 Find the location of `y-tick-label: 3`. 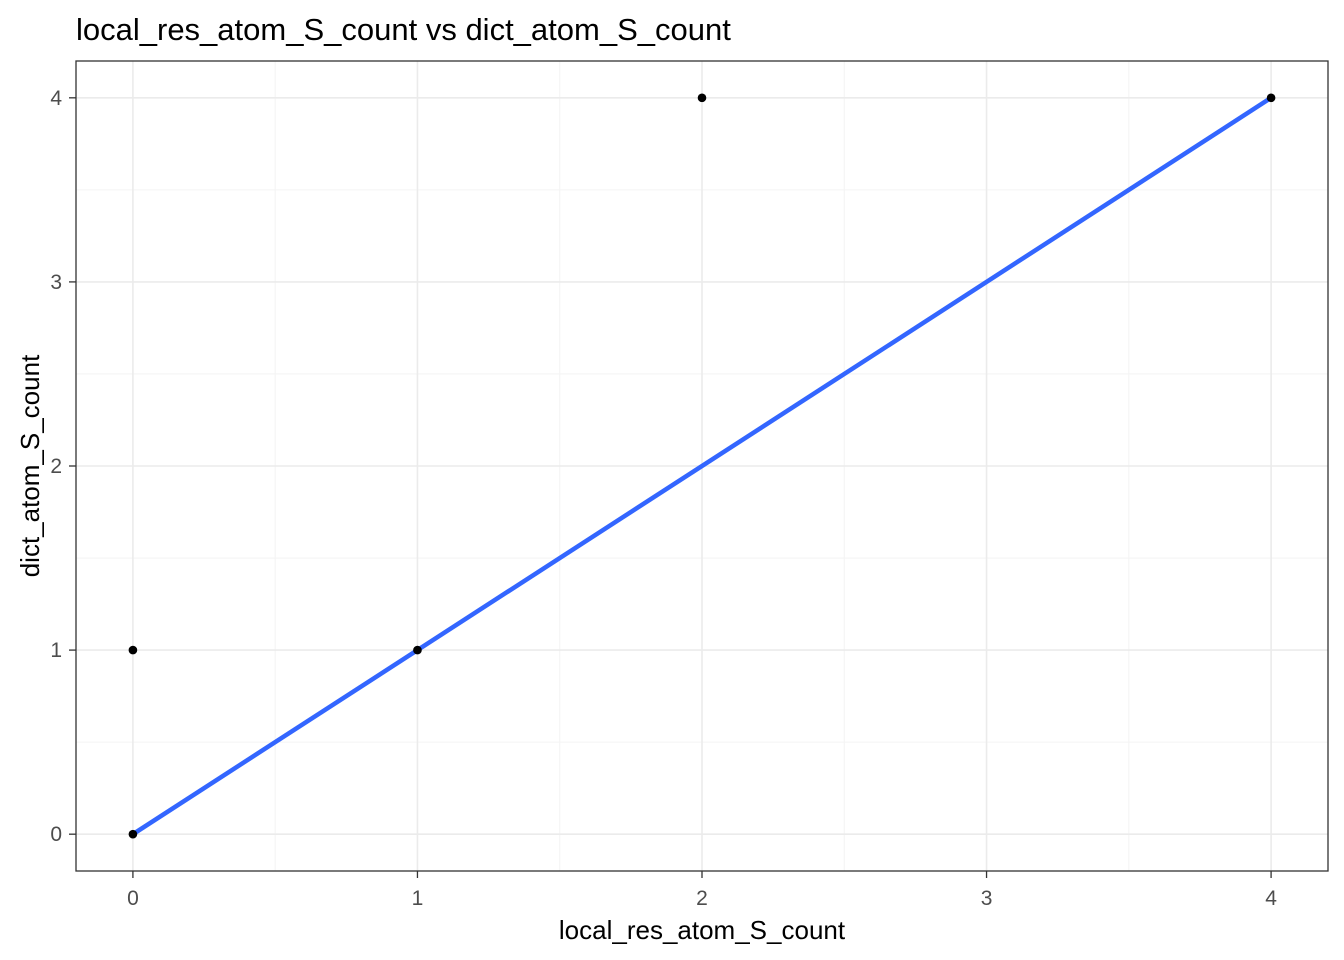

y-tick-label: 3 is located at coordinates (56, 282).